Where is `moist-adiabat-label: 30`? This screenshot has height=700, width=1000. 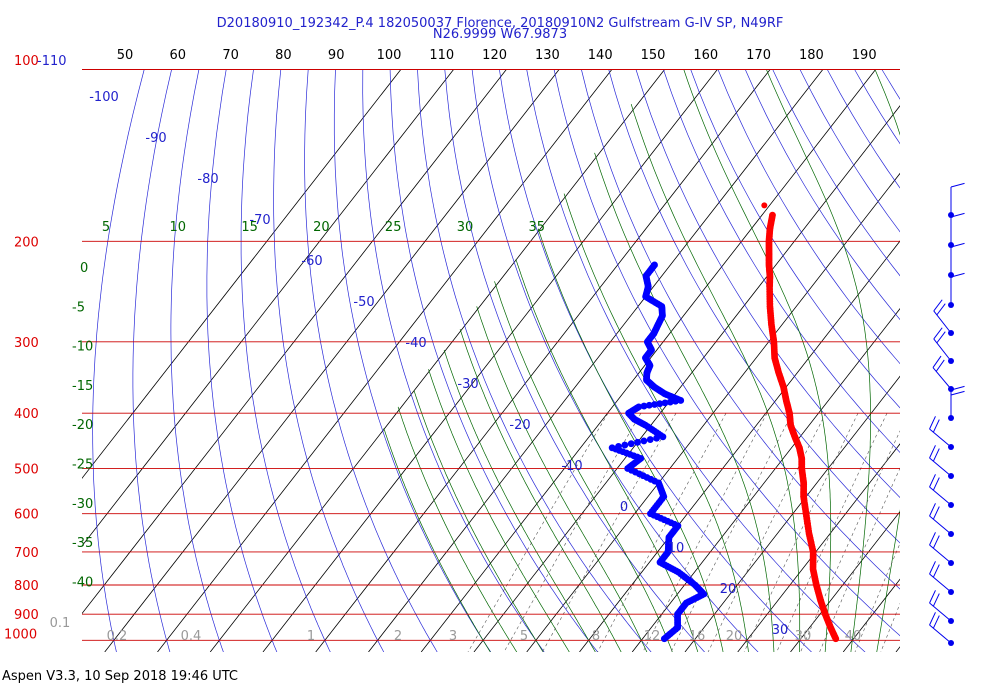
moist-adiabat-label: 30 is located at coordinates (465, 227).